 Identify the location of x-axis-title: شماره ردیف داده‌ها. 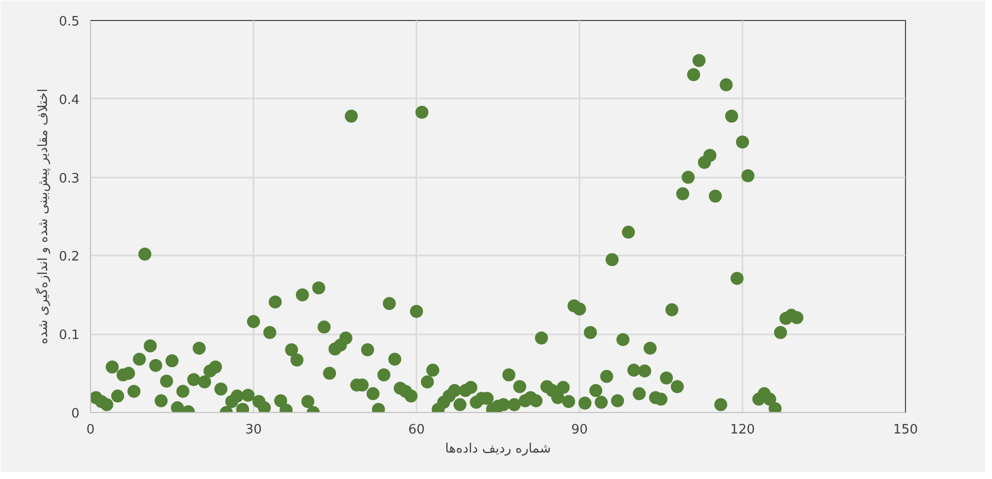
(498, 449).